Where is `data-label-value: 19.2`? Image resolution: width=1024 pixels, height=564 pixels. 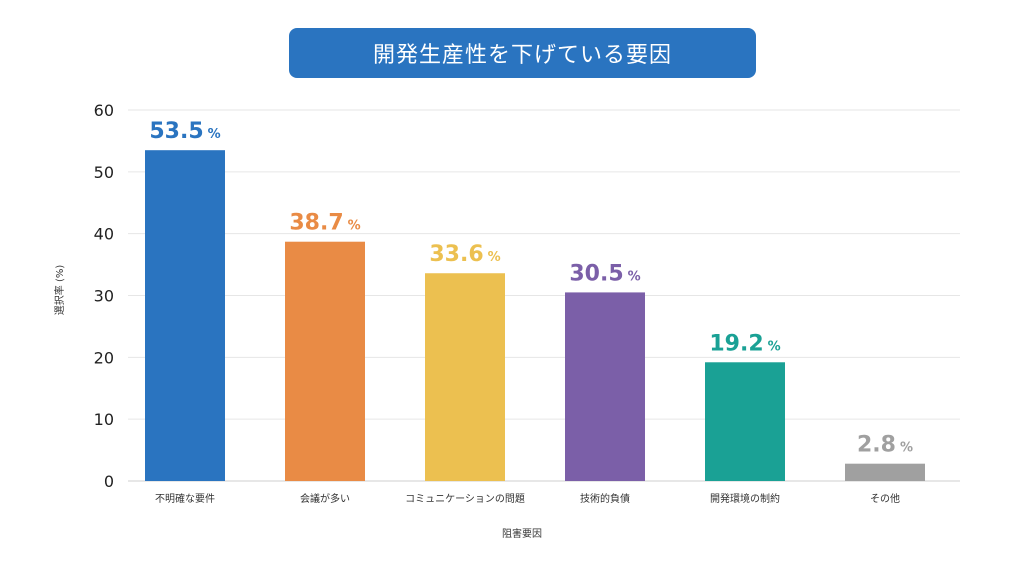
data-label-value: 19.2 is located at coordinates (736, 343).